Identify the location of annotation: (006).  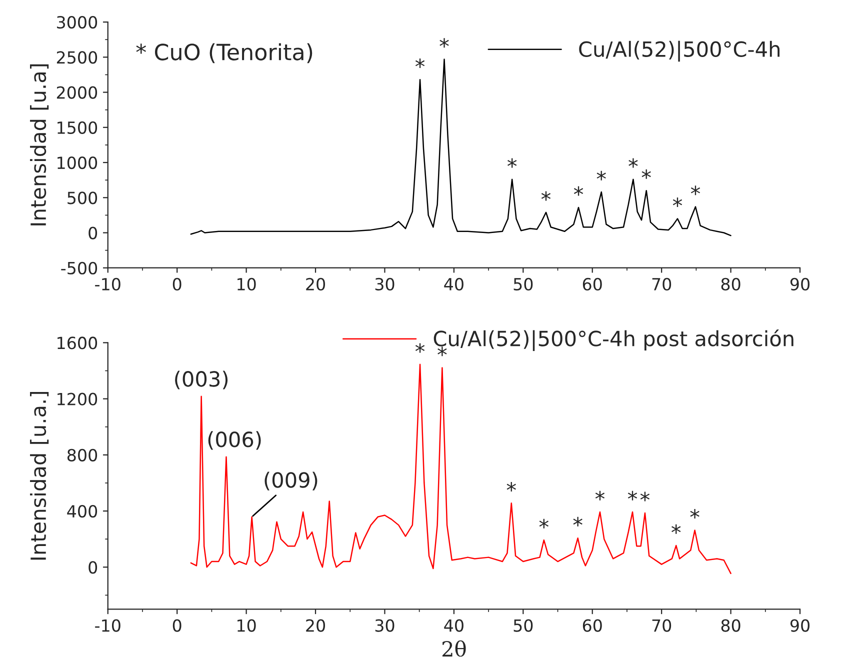
(234, 440).